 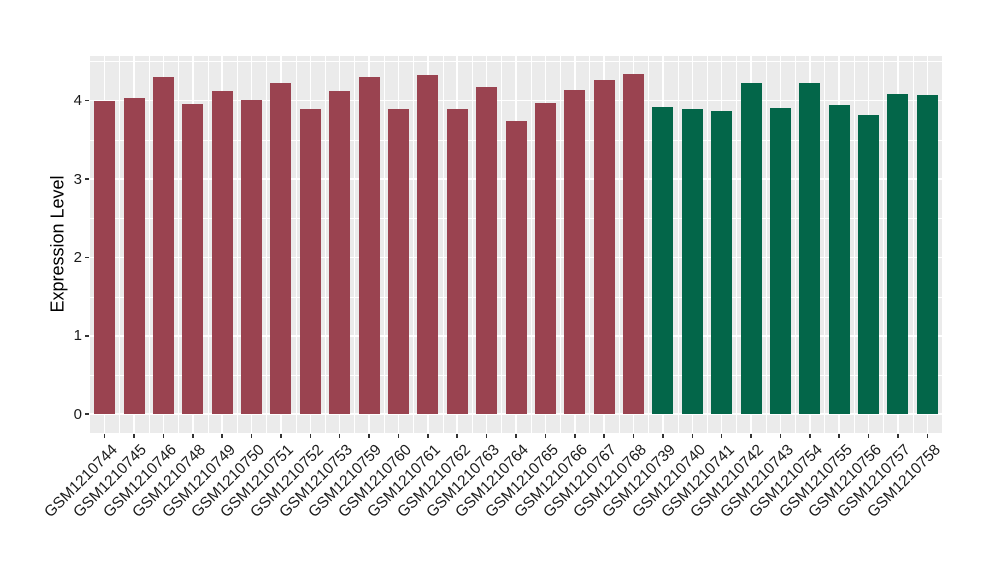 I want to click on bar-GSM1210768, so click(x=634, y=244).